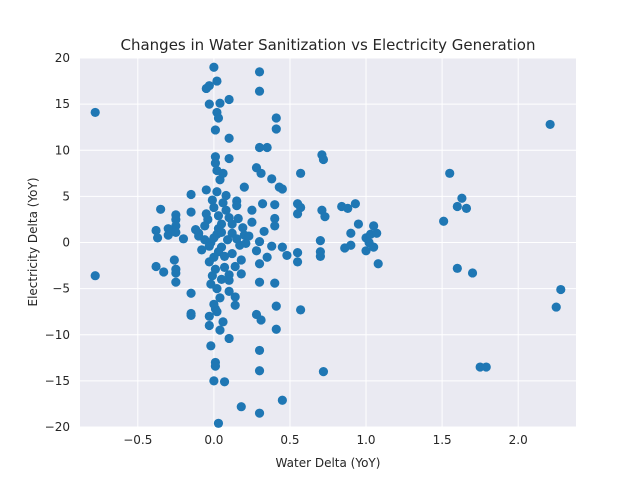 The image size is (640, 480). What do you see at coordinates (66, 243) in the screenshot?
I see `y-tick-label: 0` at bounding box center [66, 243].